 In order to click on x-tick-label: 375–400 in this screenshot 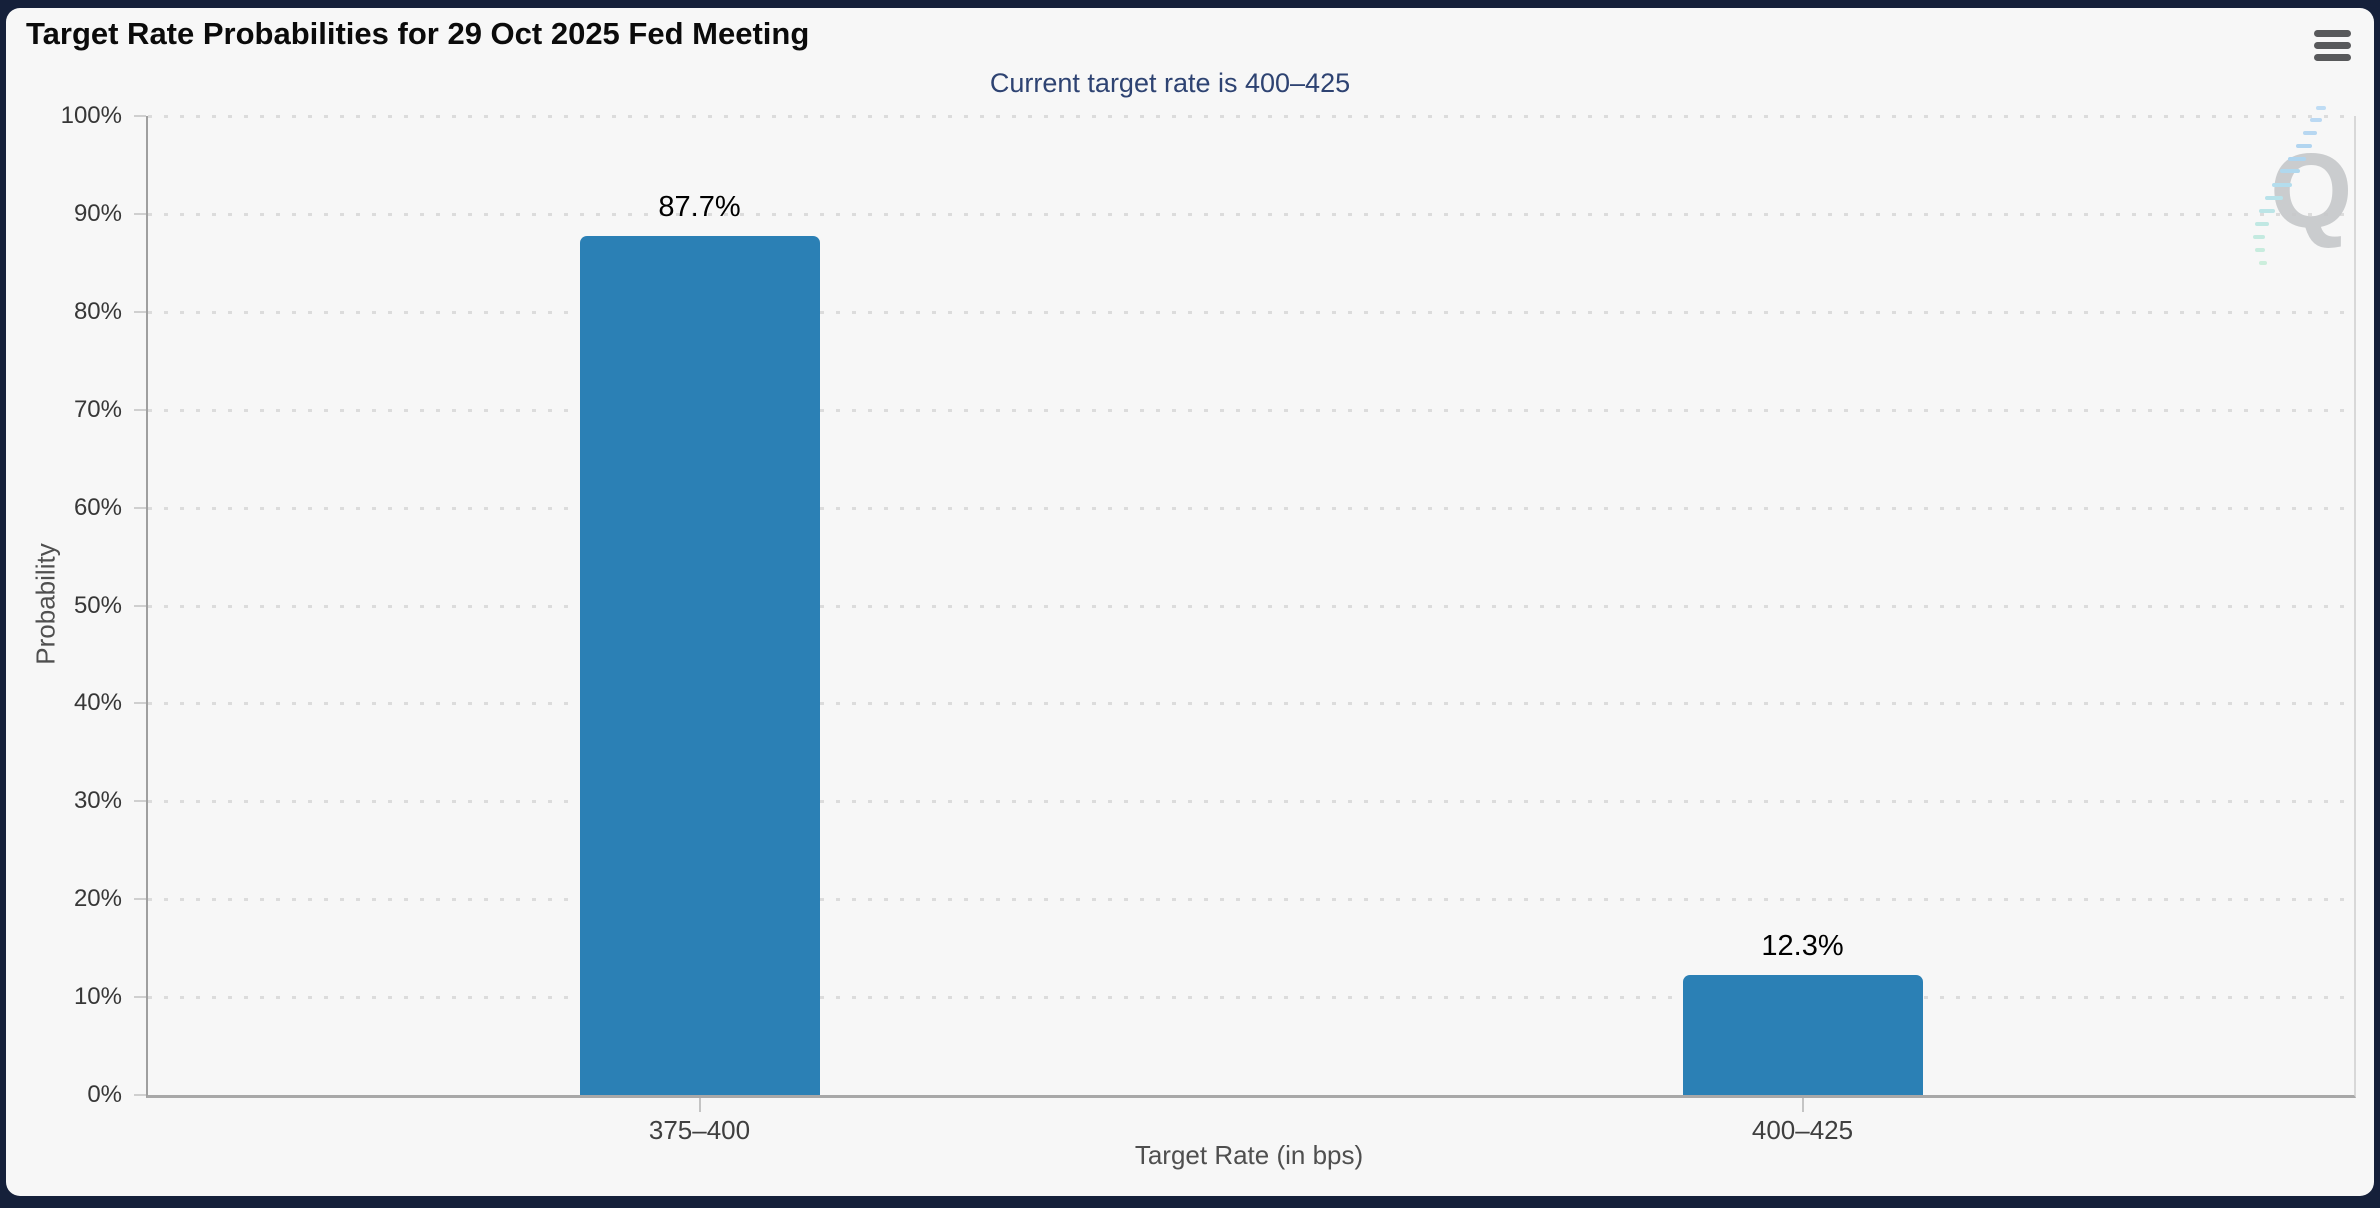, I will do `click(699, 1130)`.